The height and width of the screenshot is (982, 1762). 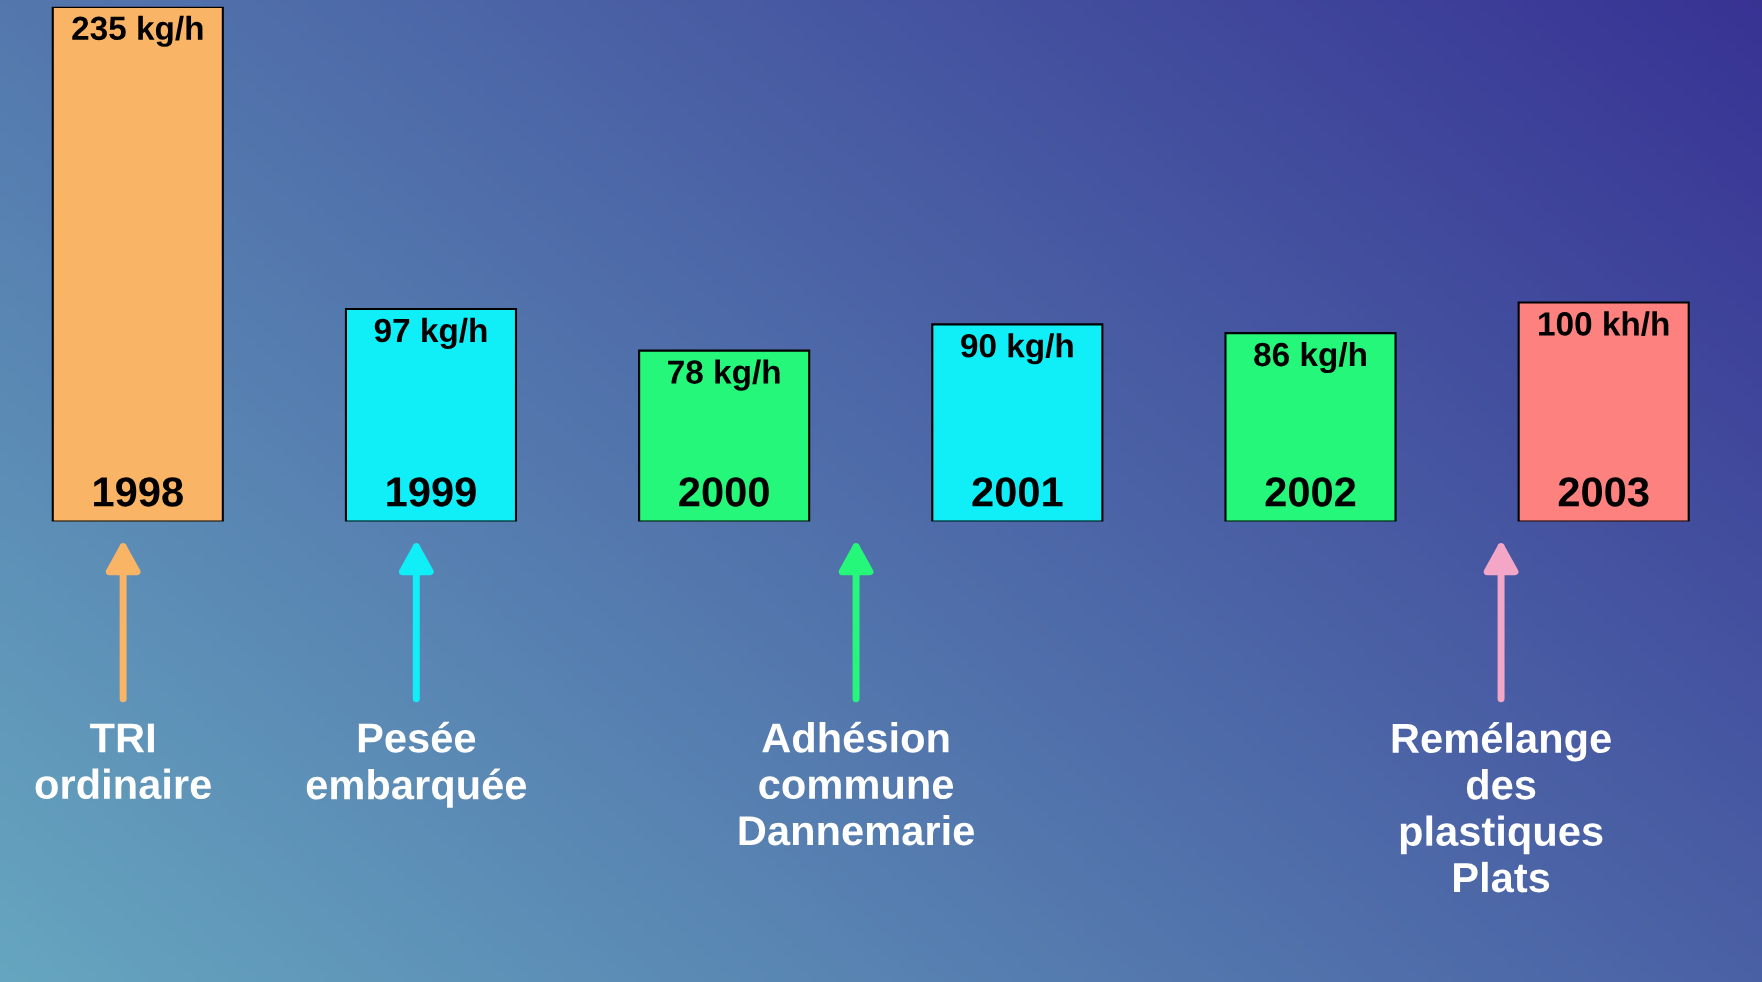 I want to click on data-label: 86 kg/h, so click(x=1310, y=357).